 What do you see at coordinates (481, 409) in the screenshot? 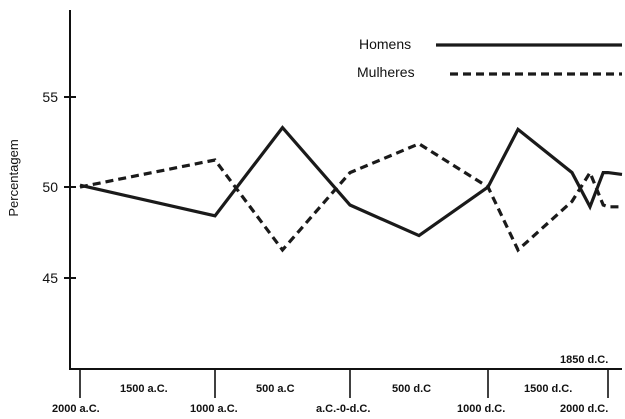
I see `x-tick-label-1000dc: 1000 d.C.` at bounding box center [481, 409].